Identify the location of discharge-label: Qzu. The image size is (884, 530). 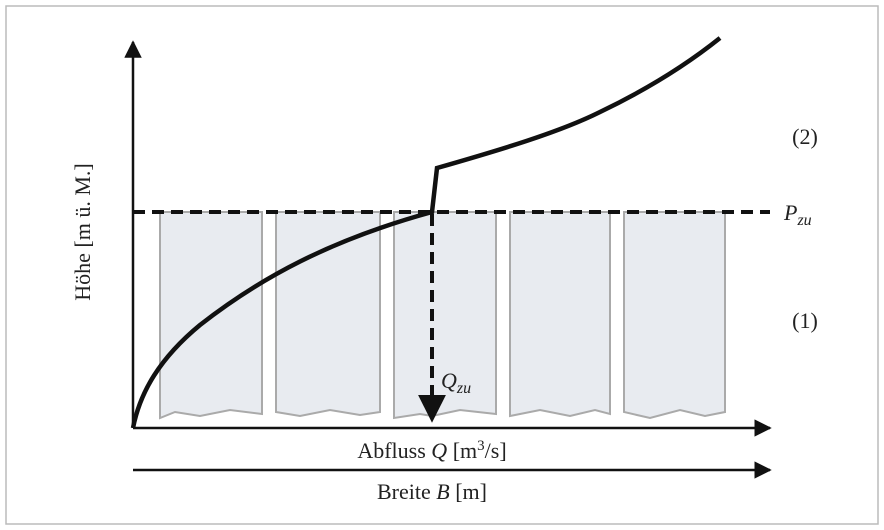
(456, 382).